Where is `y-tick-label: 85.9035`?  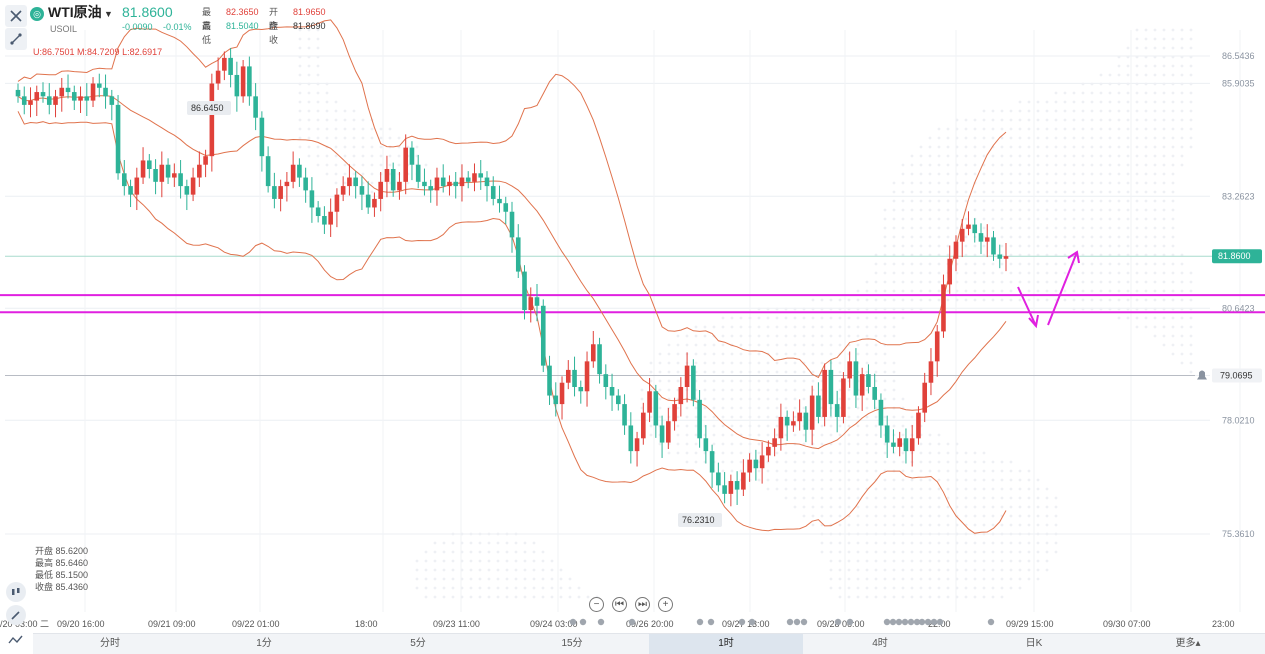 y-tick-label: 85.9035 is located at coordinates (1238, 83).